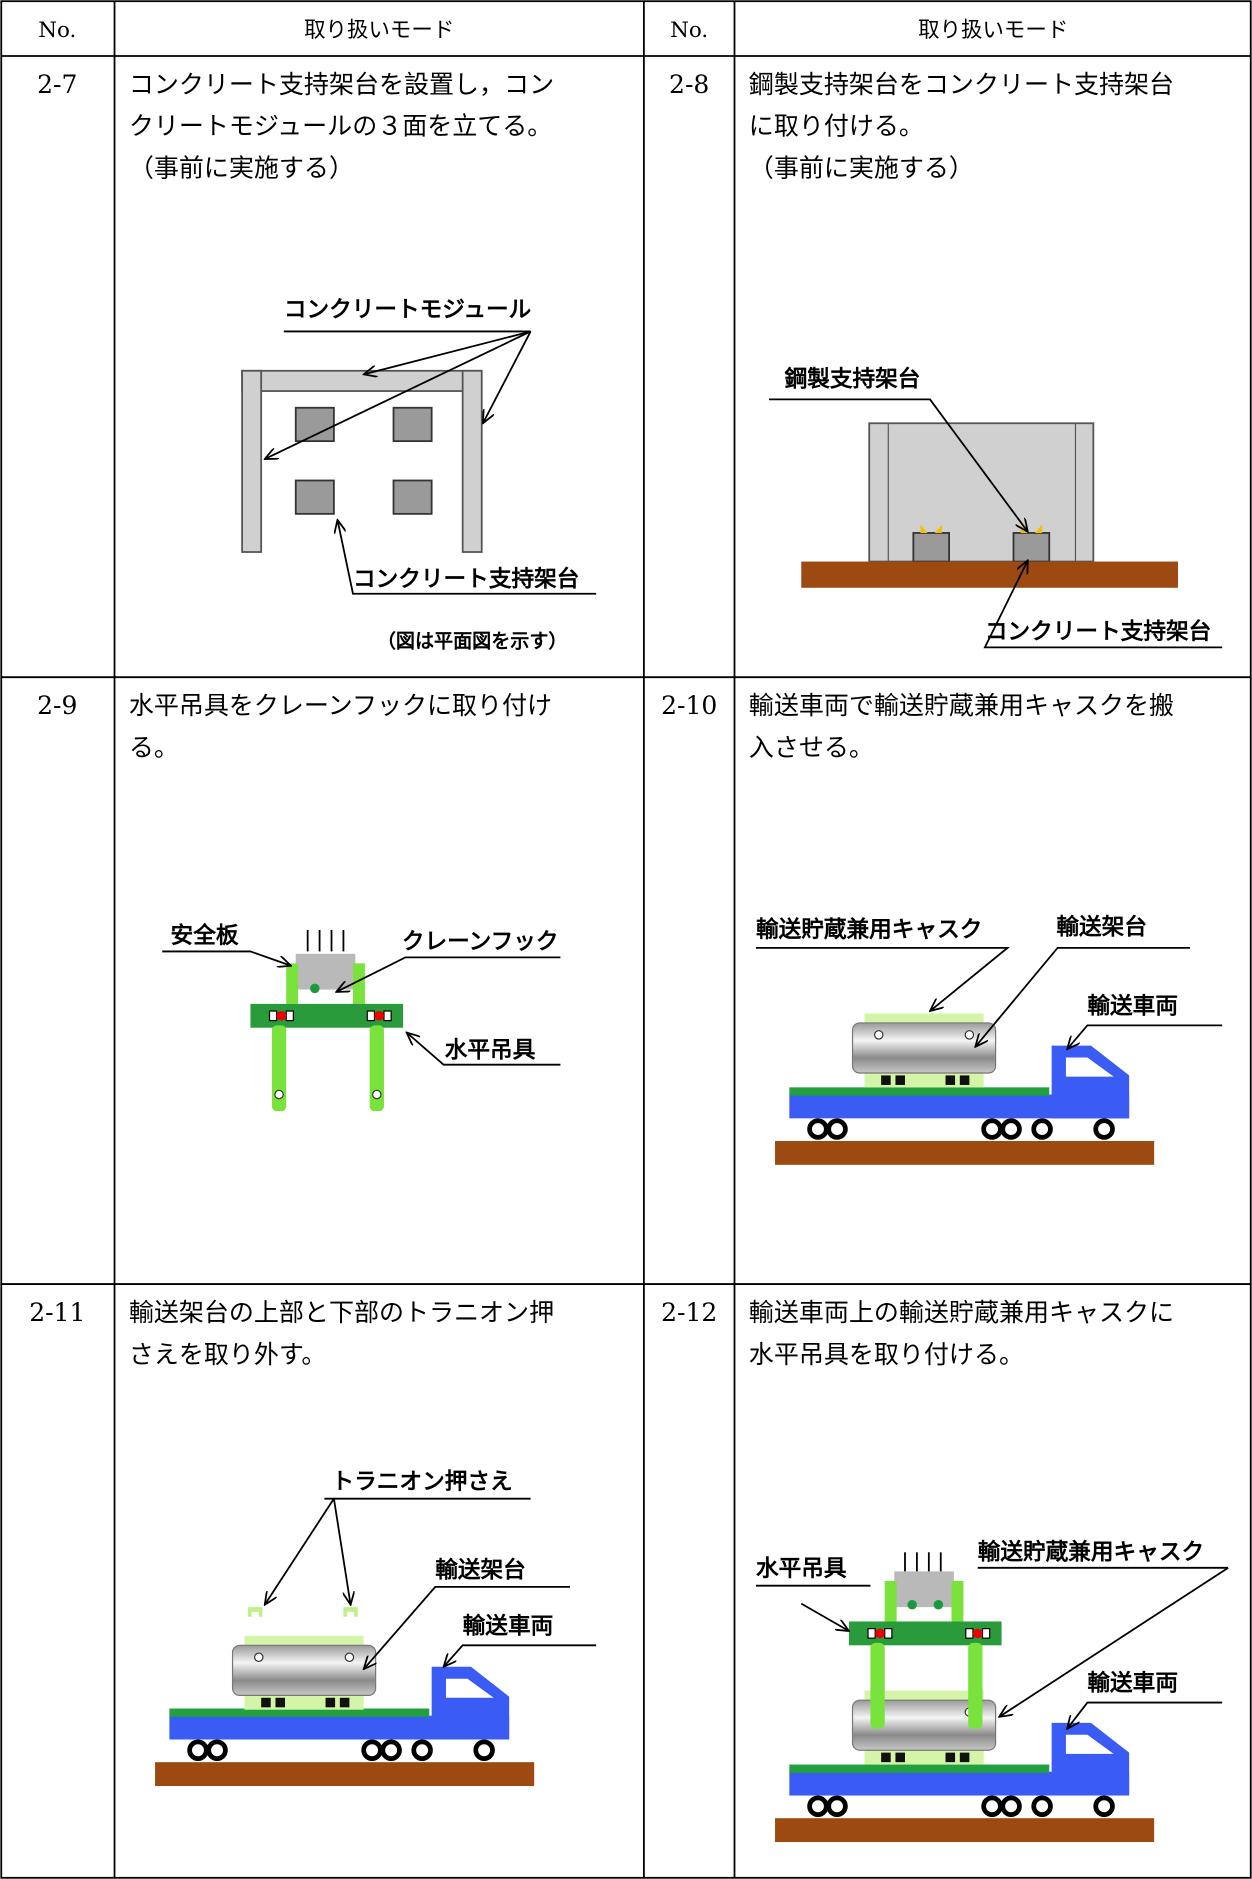 This screenshot has height=1879, width=1252. Describe the element at coordinates (408, 310) in the screenshot. I see `label: コンクリートモジュール` at that location.